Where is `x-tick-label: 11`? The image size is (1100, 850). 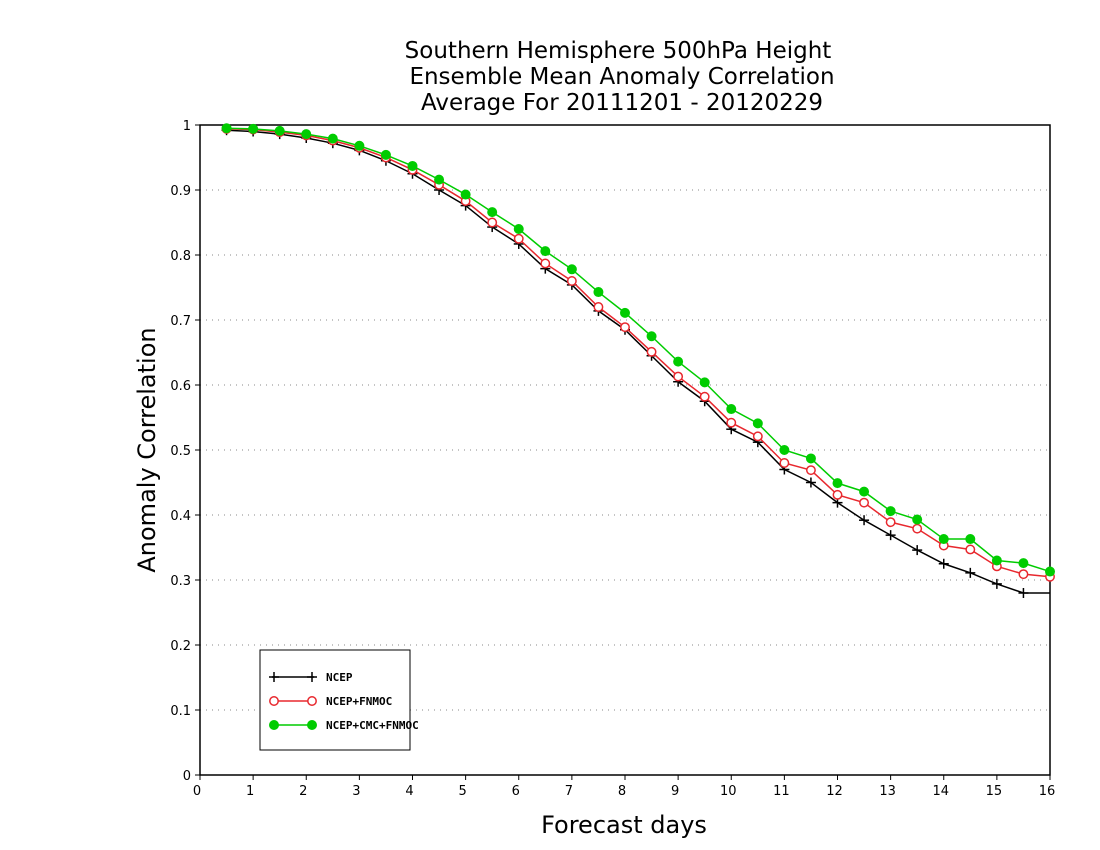
x-tick-label: 11 is located at coordinates (781, 791).